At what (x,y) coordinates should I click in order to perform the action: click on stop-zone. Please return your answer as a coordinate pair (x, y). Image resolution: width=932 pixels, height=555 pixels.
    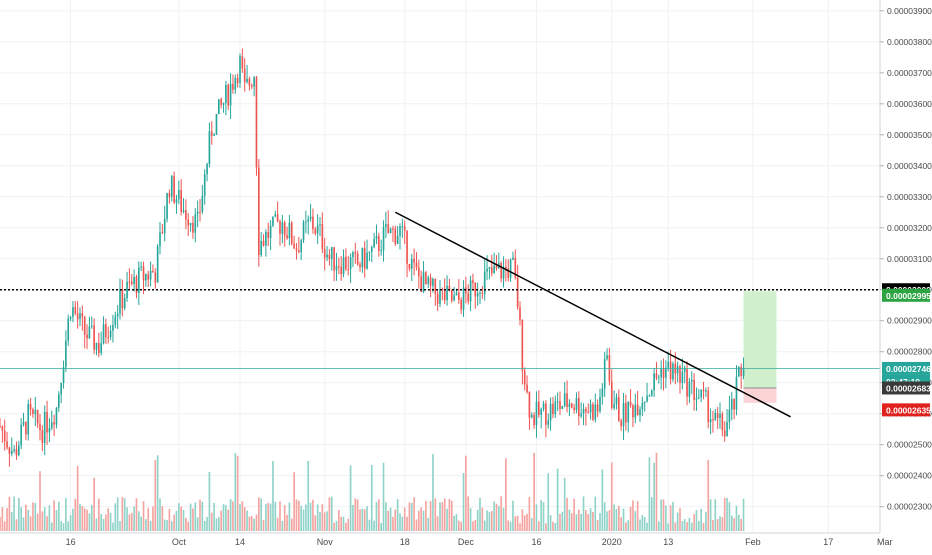
    Looking at the image, I should click on (760, 395).